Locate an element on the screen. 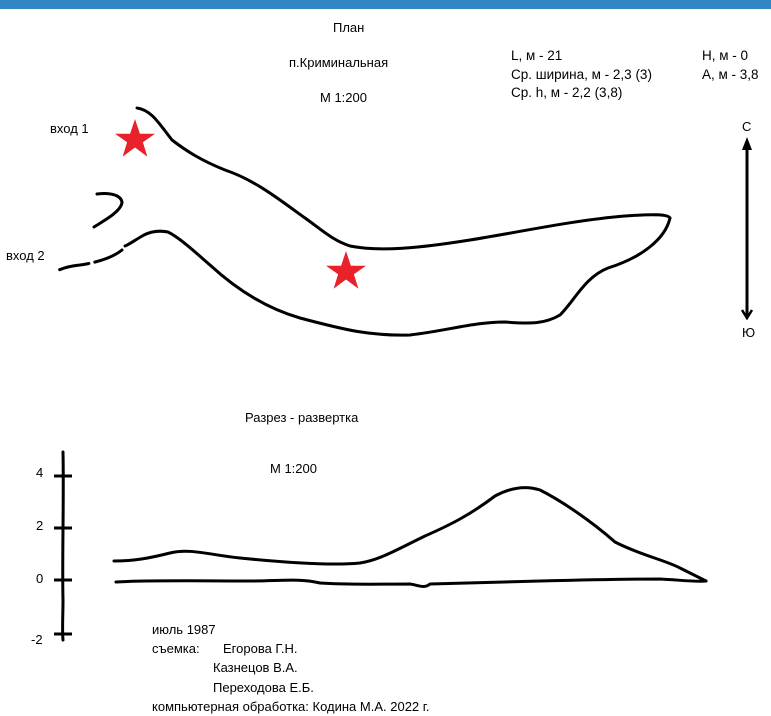 This screenshot has width=771, height=716. plan-lower-wall is located at coordinates (397, 276).